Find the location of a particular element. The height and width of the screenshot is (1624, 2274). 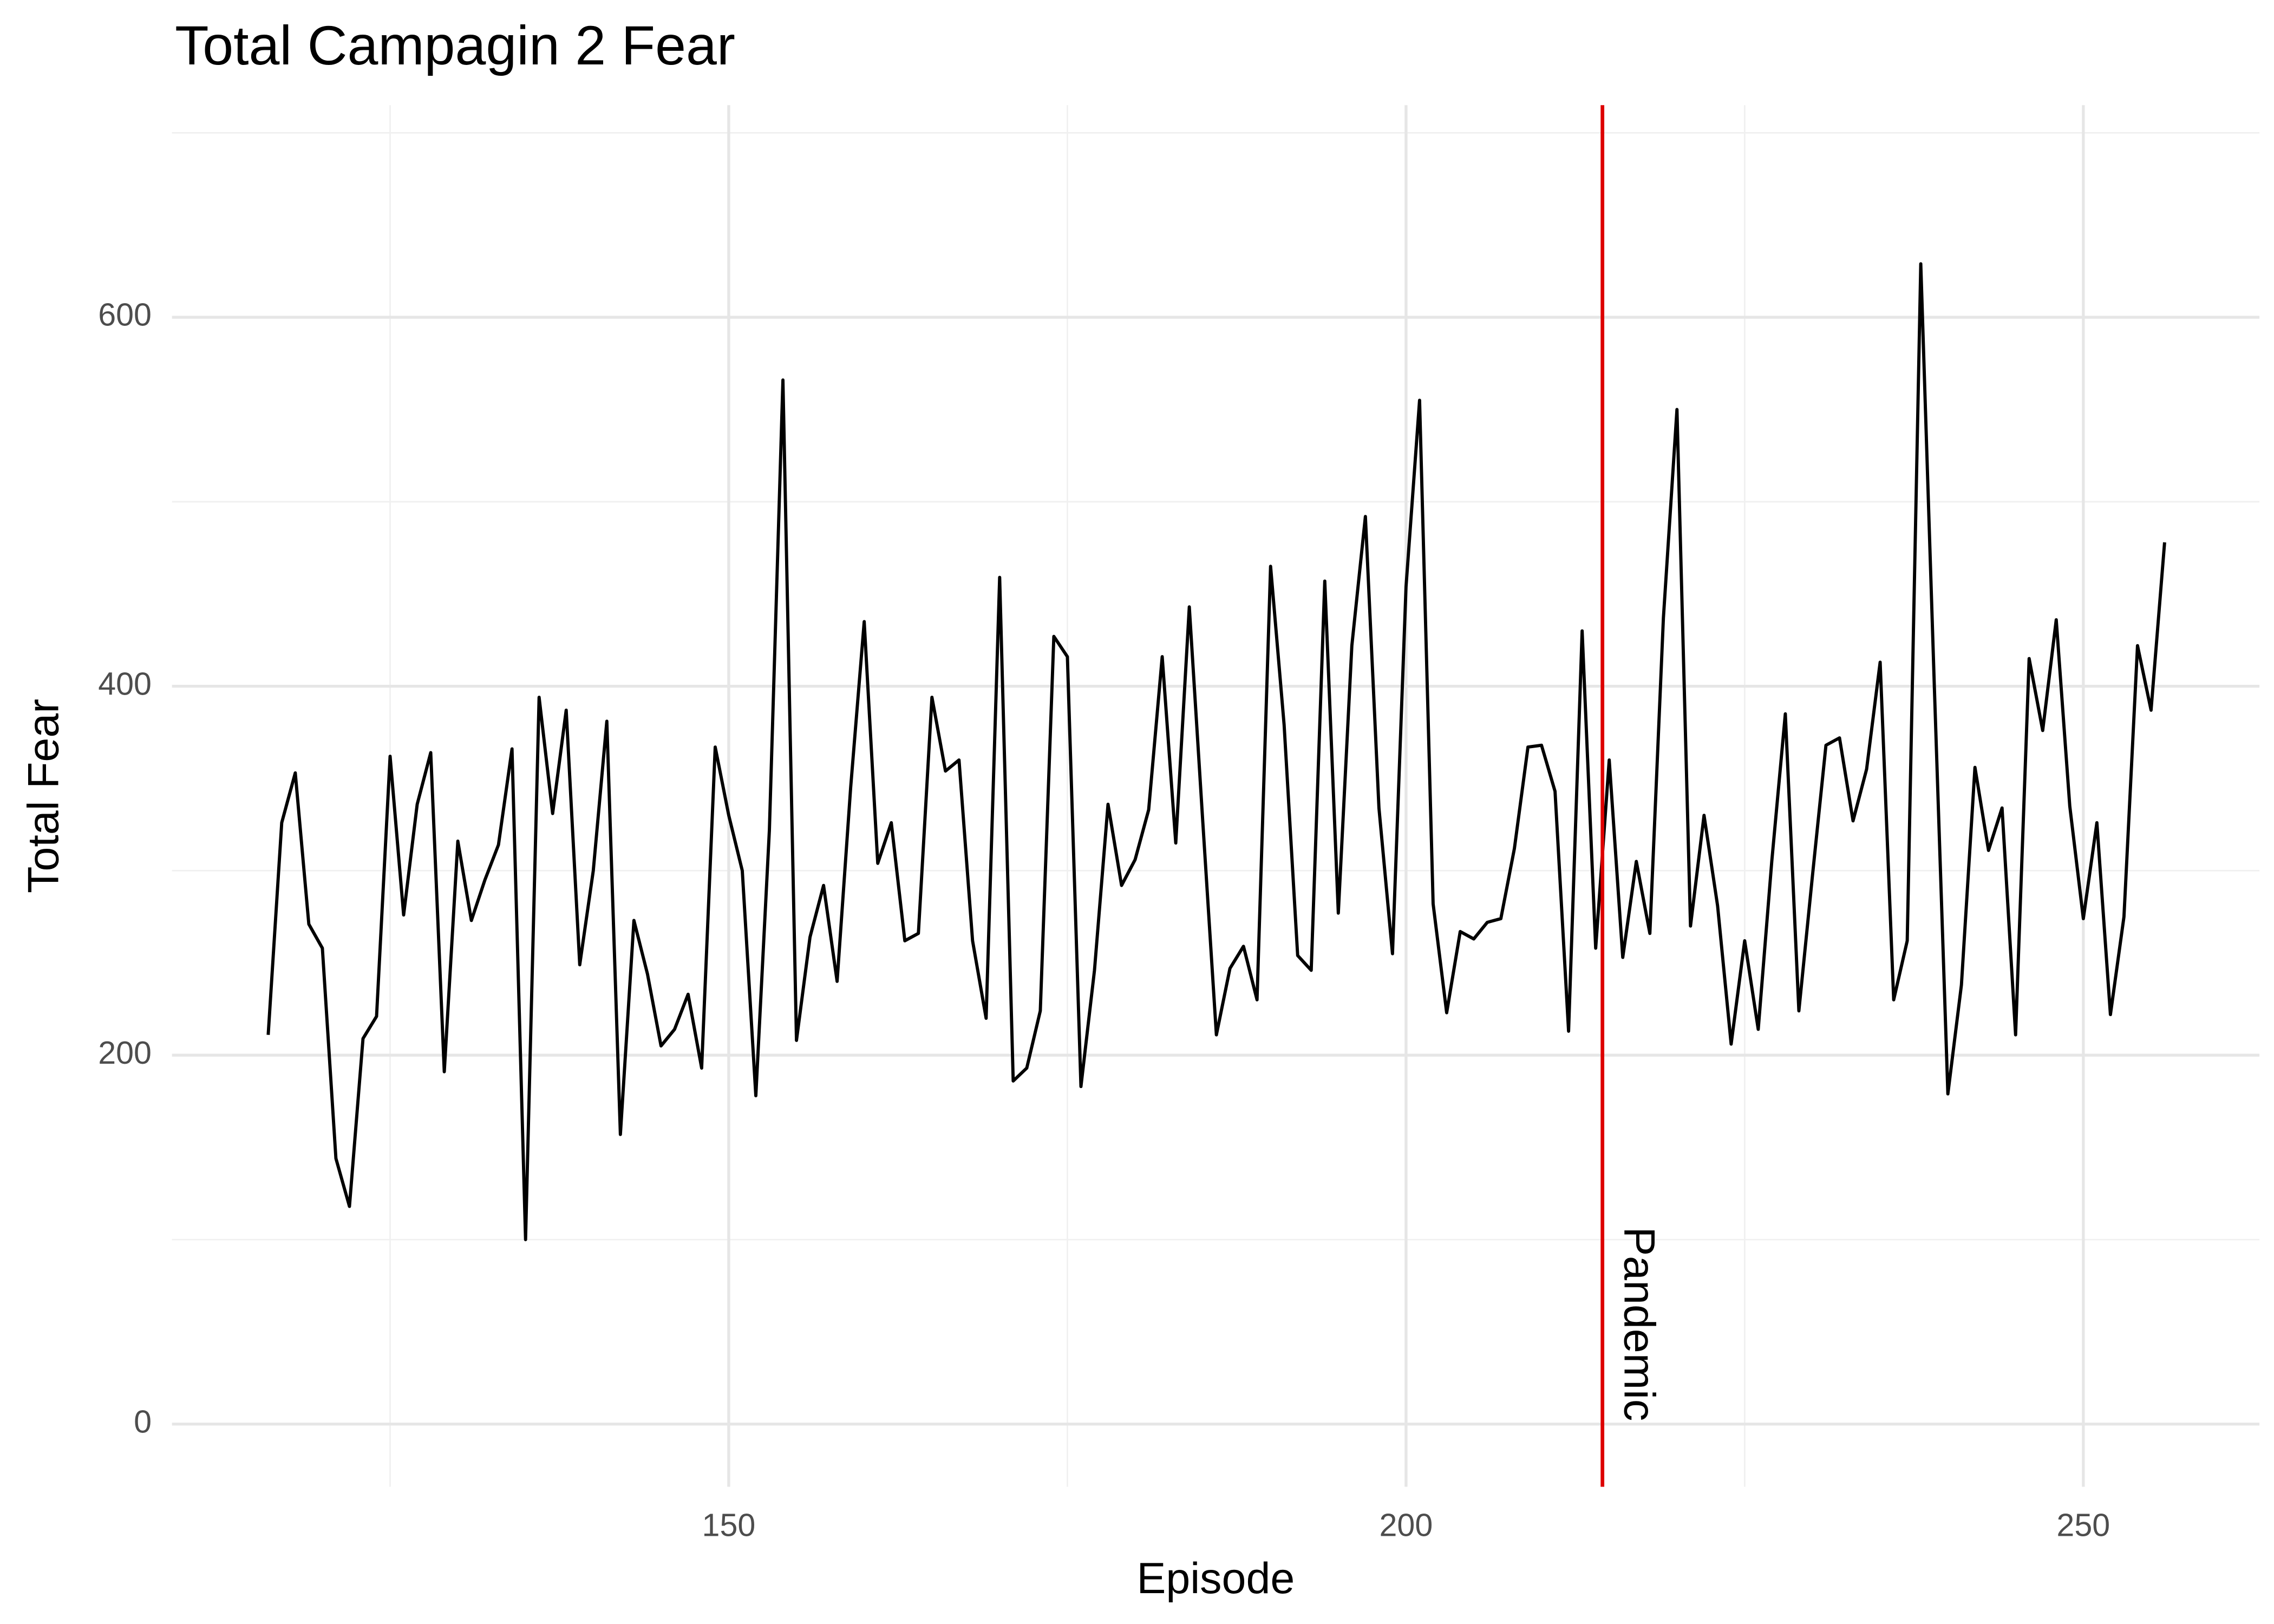

y-tick-label: 0 is located at coordinates (143, 1421).